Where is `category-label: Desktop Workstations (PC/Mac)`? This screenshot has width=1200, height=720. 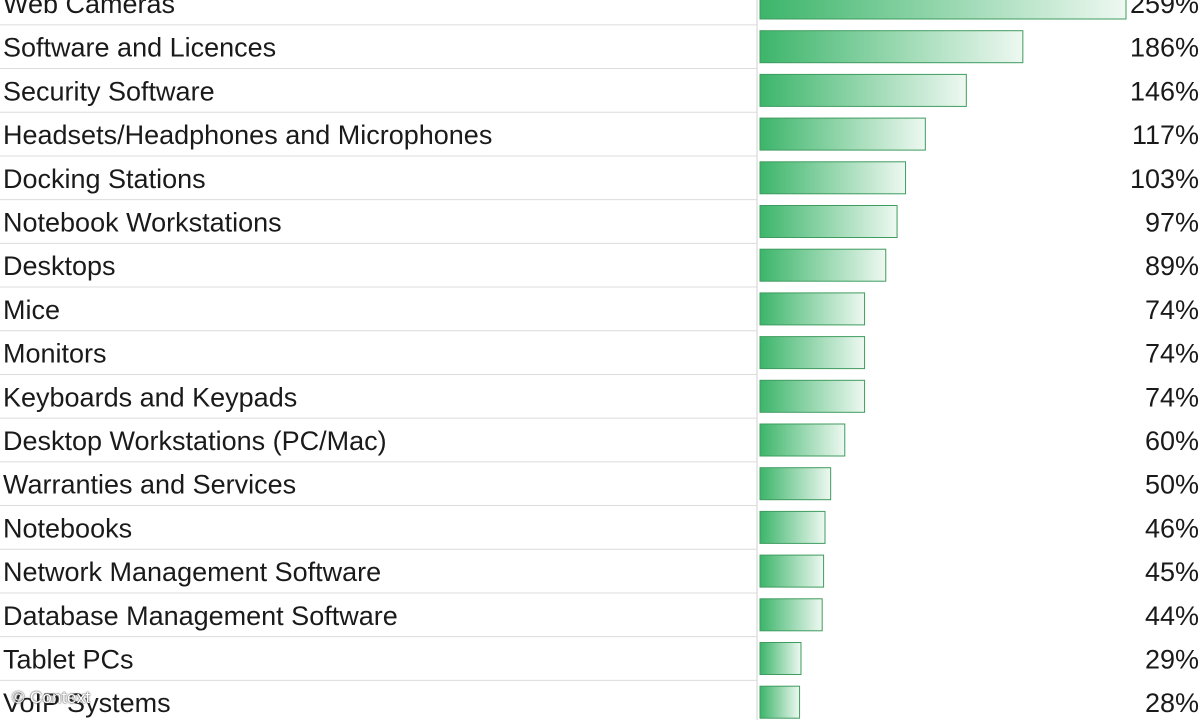 category-label: Desktop Workstations (PC/Mac) is located at coordinates (195, 441).